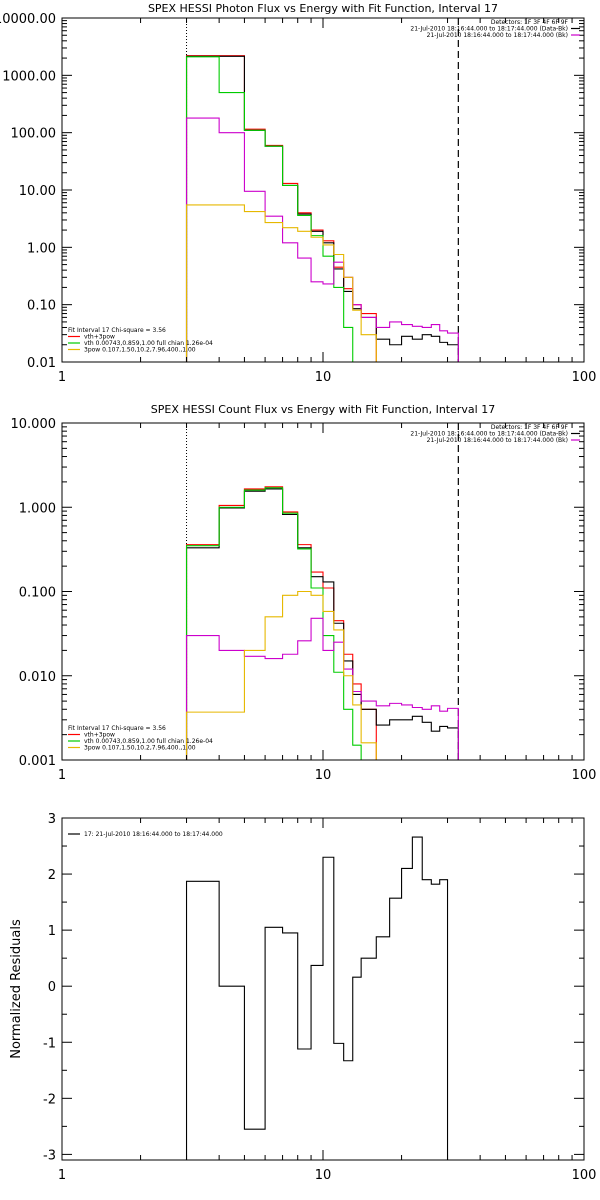 This screenshot has width=600, height=1200. What do you see at coordinates (52, 819) in the screenshot?
I see `y-tick-label: 3` at bounding box center [52, 819].